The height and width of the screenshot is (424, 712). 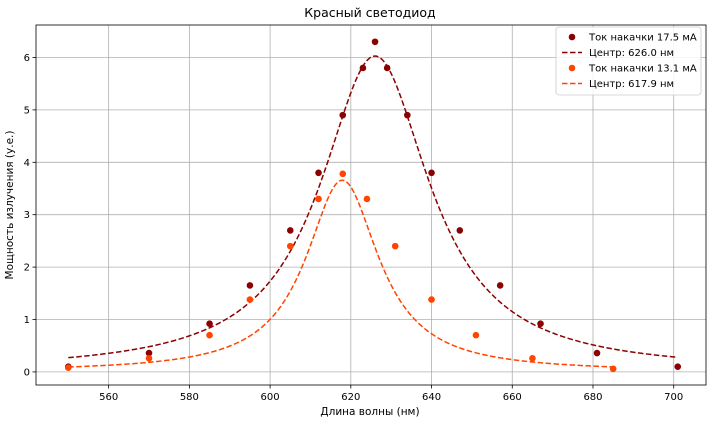 I want to click on x-axis-label: Длина волны (нм), so click(x=369, y=412).